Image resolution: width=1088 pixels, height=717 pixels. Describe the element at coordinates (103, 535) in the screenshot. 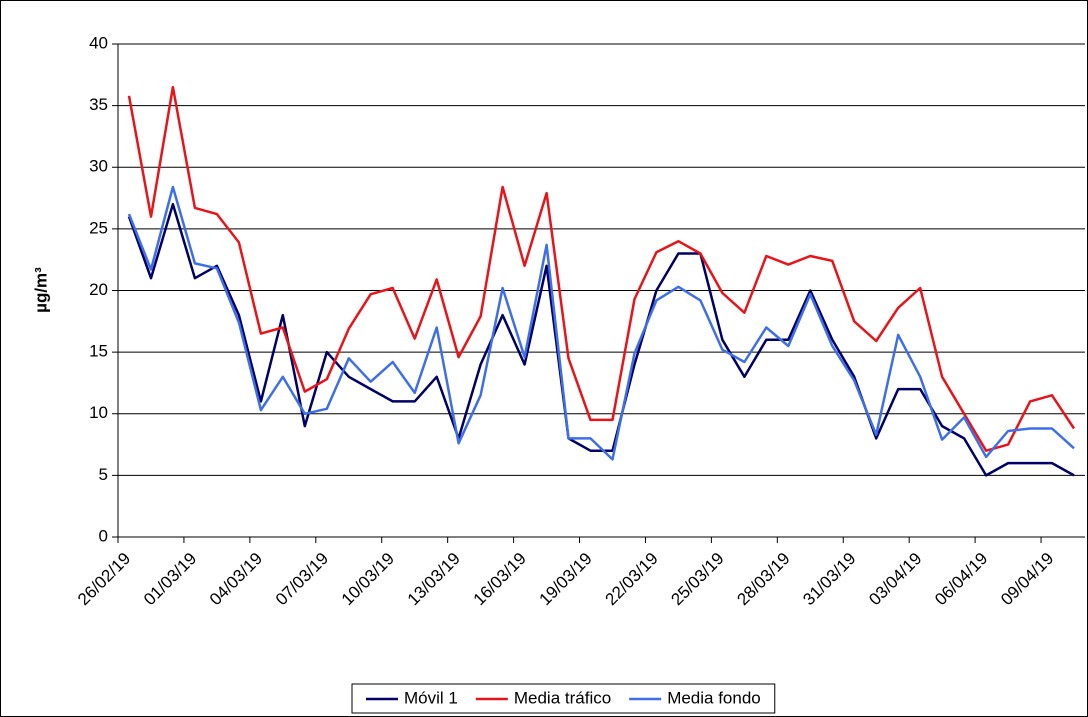

I see `y-tick-label: 0` at that location.